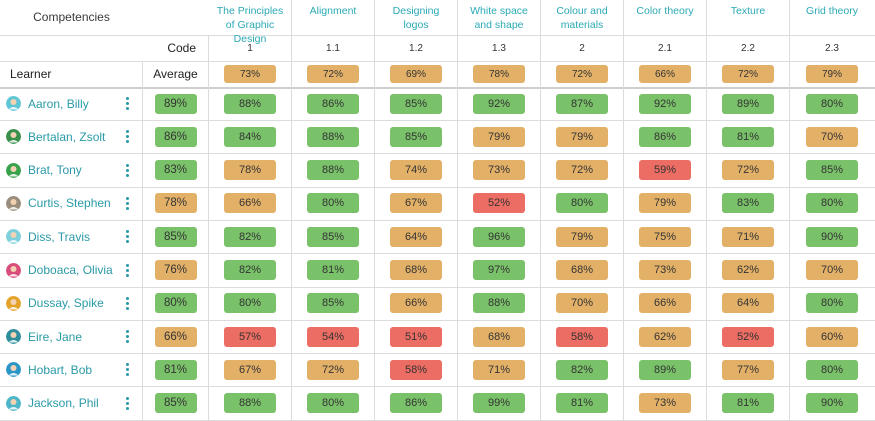 This screenshot has width=875, height=421. I want to click on score-cell: 70%, so click(832, 270).